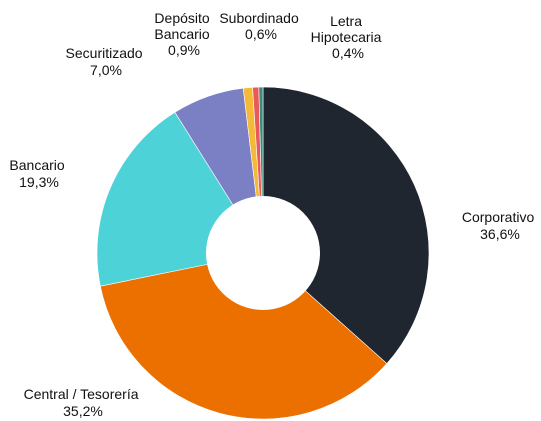  Describe the element at coordinates (106, 61) in the screenshot. I see `slice-label-securitizado: Securitizado 7,0%` at that location.